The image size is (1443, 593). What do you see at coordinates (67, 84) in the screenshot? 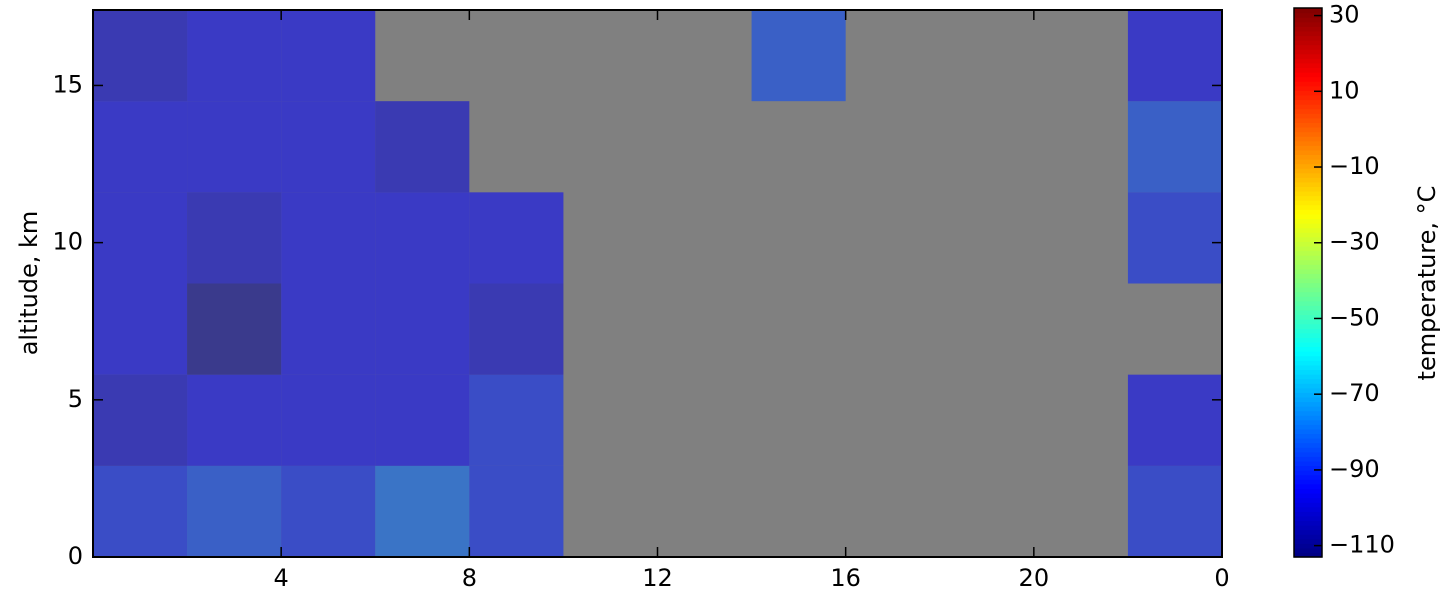
I see `y-tick-label: 15` at bounding box center [67, 84].